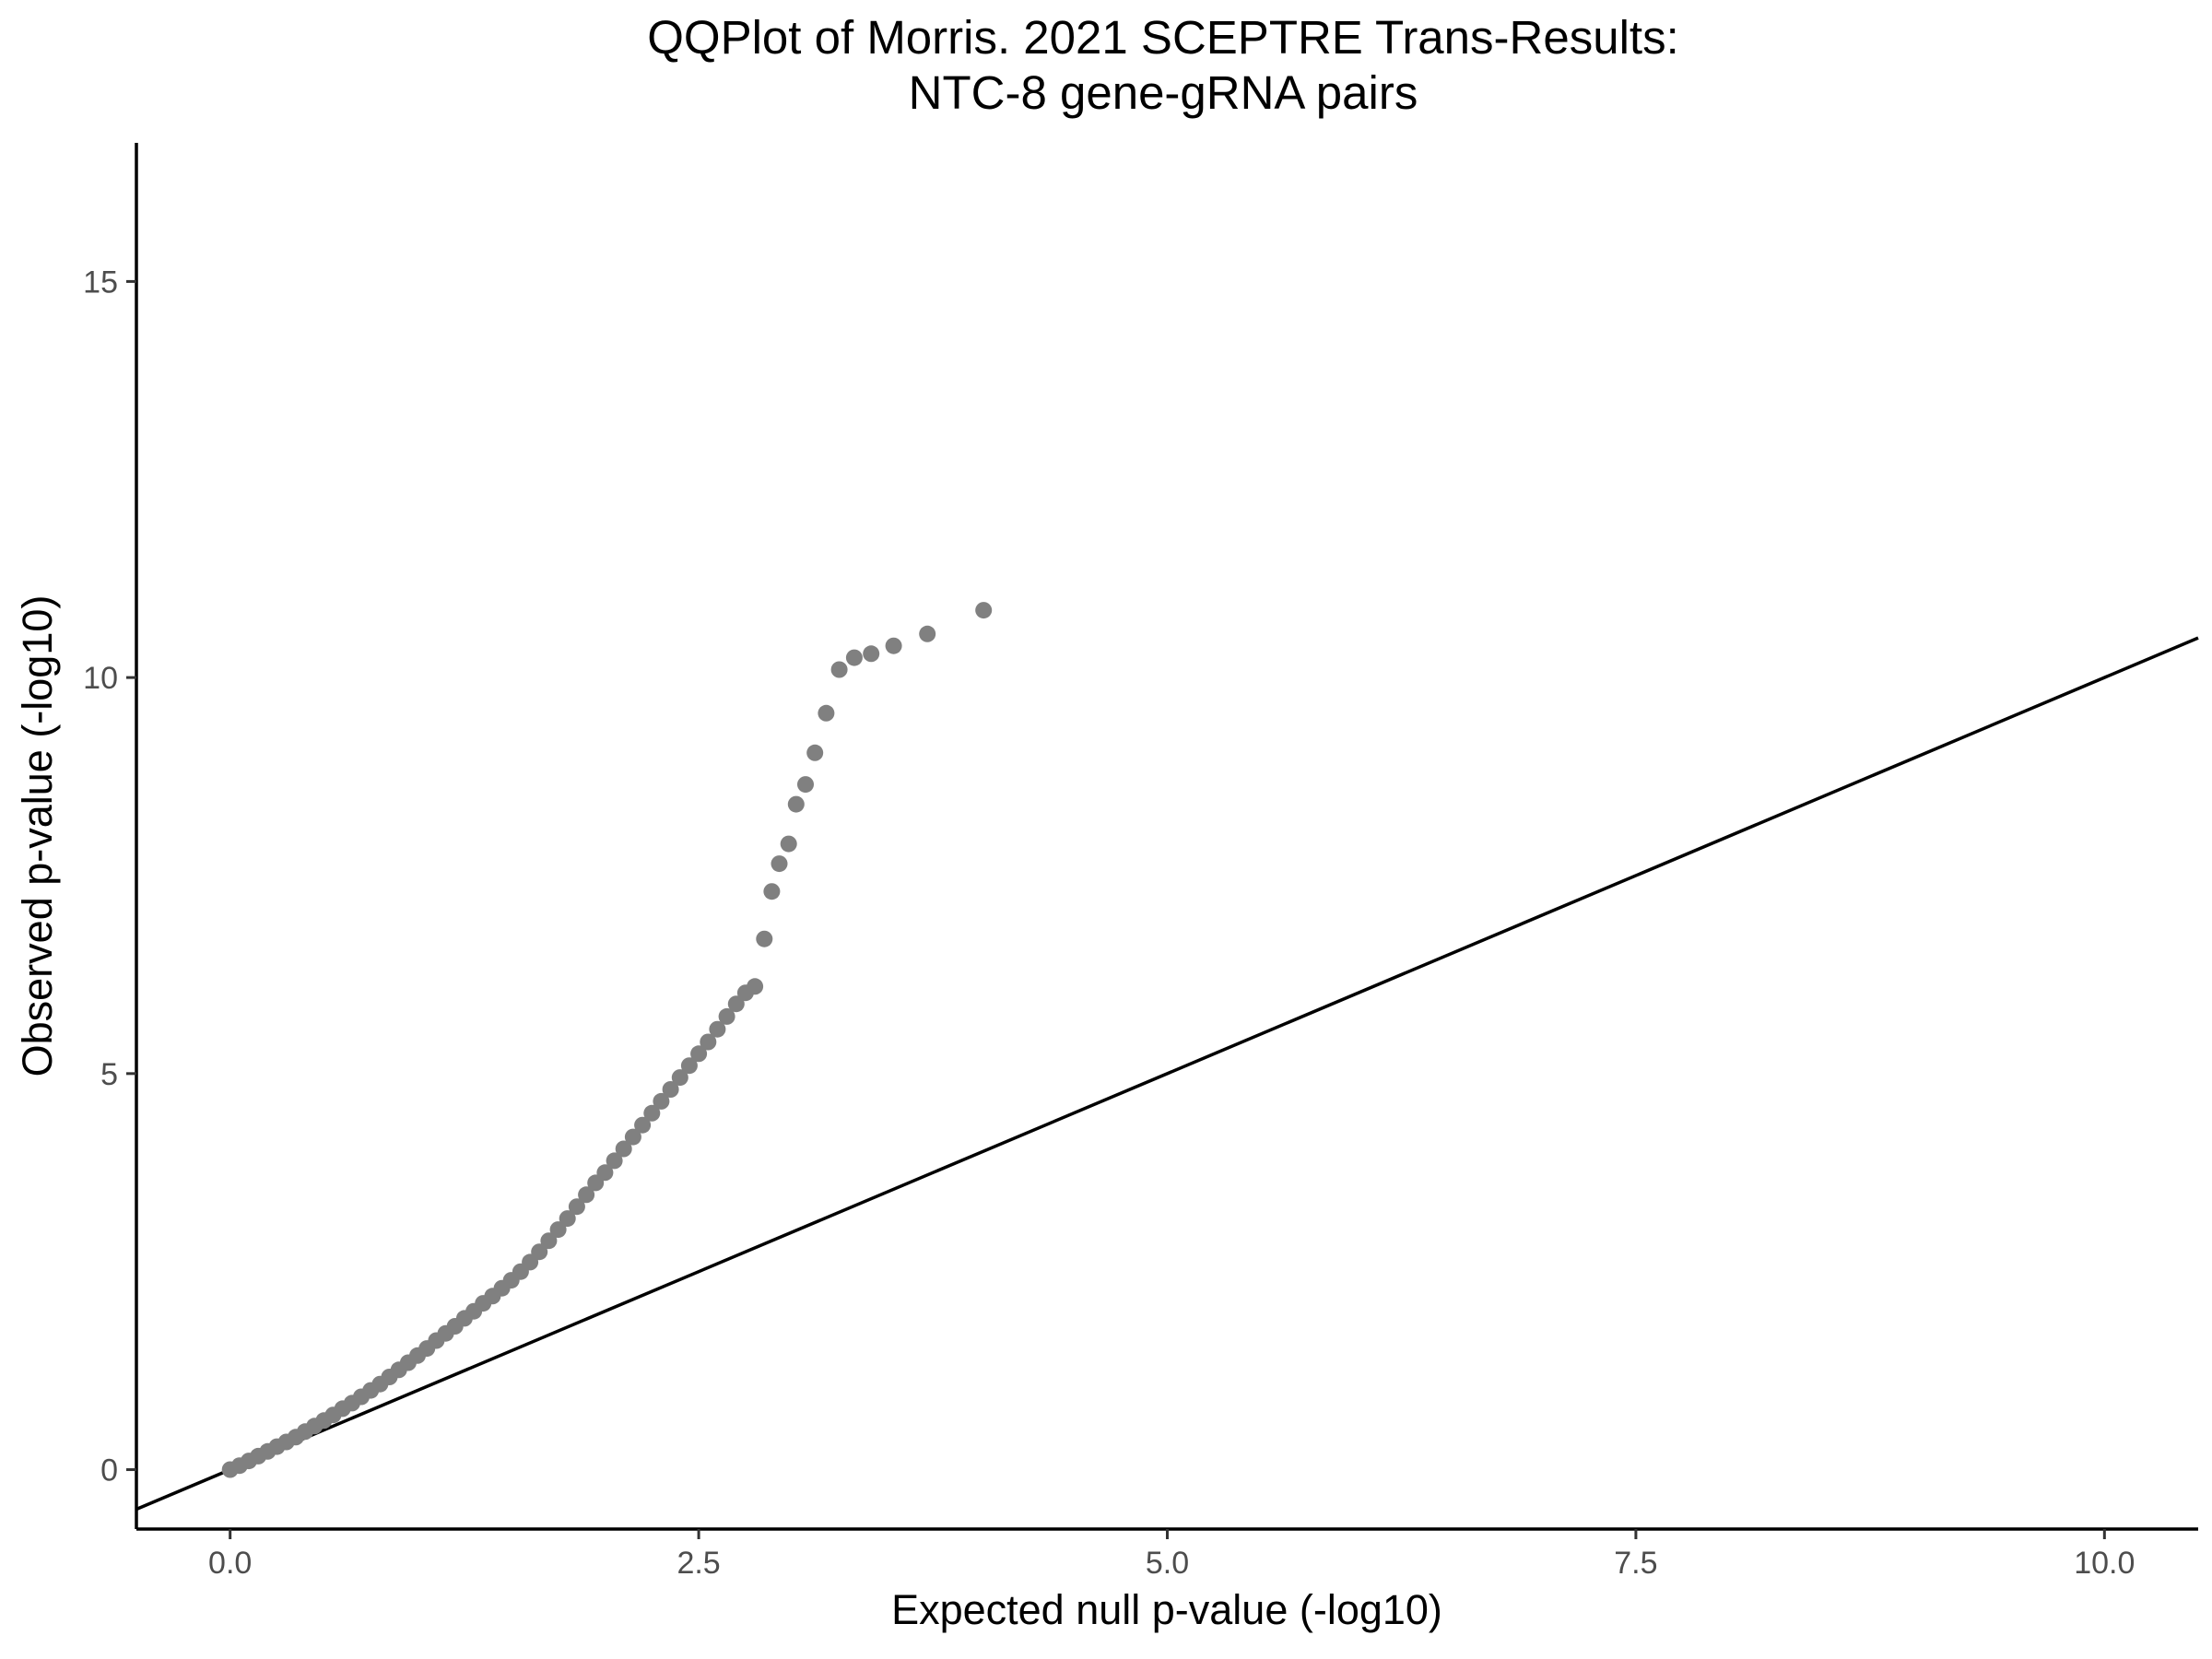 The height and width of the screenshot is (1659, 2212). Describe the element at coordinates (1635, 1563) in the screenshot. I see `x-tick-label: 7.5` at that location.